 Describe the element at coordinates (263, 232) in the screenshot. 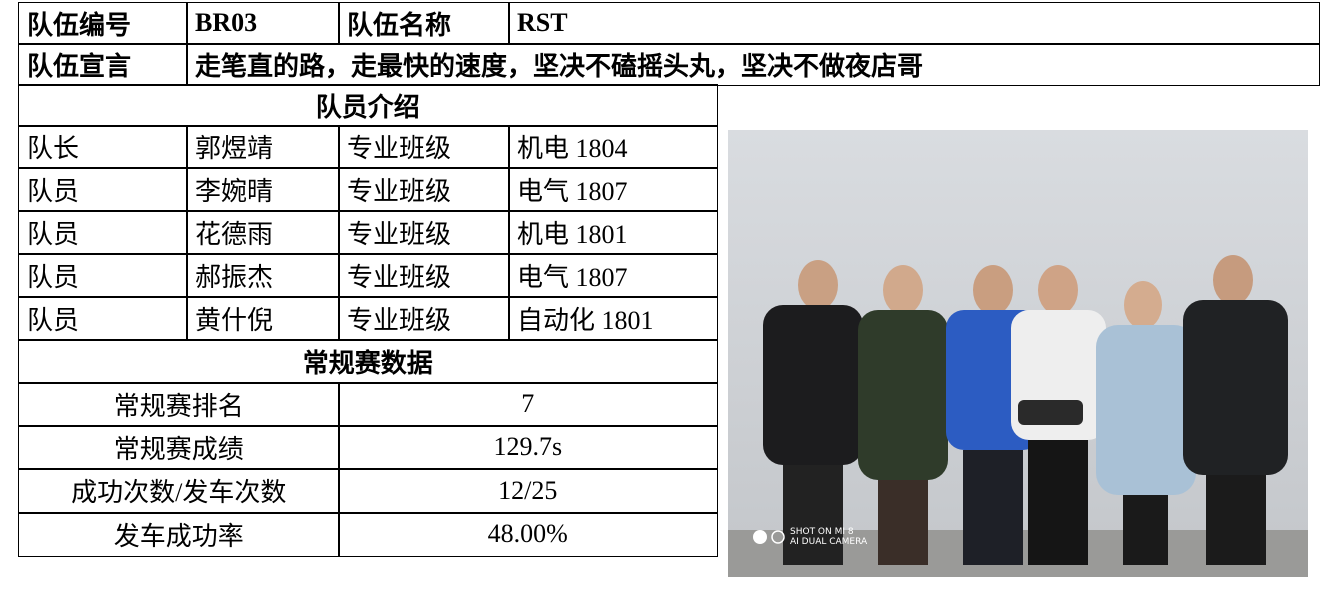

I see `member-cell: 花德雨` at that location.